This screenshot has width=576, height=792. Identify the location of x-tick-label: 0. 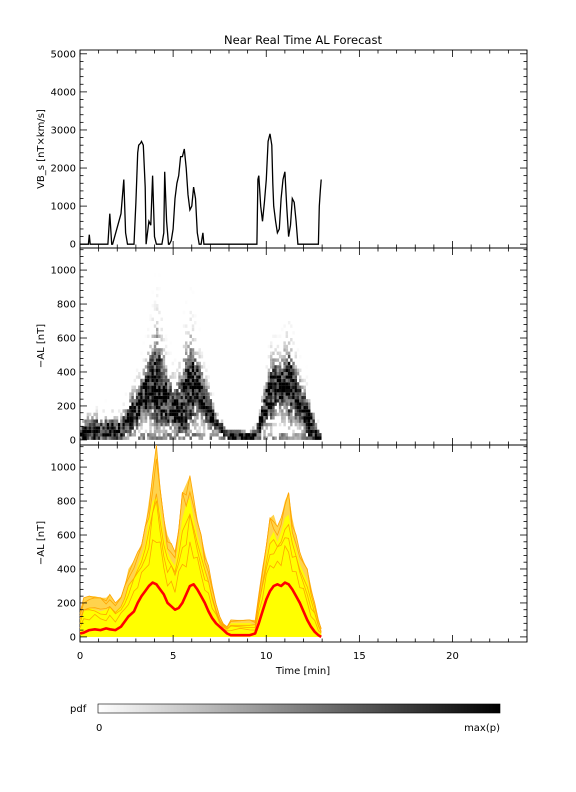
(80, 656).